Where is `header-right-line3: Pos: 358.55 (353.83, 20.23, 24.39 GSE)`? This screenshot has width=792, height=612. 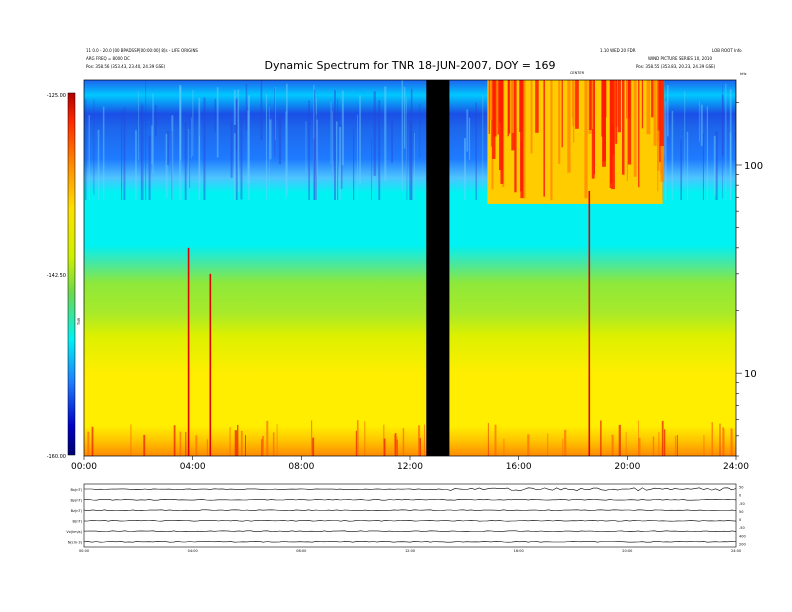 header-right-line3: Pos: 358.55 (353.83, 20.23, 24.39 GSE) is located at coordinates (676, 66).